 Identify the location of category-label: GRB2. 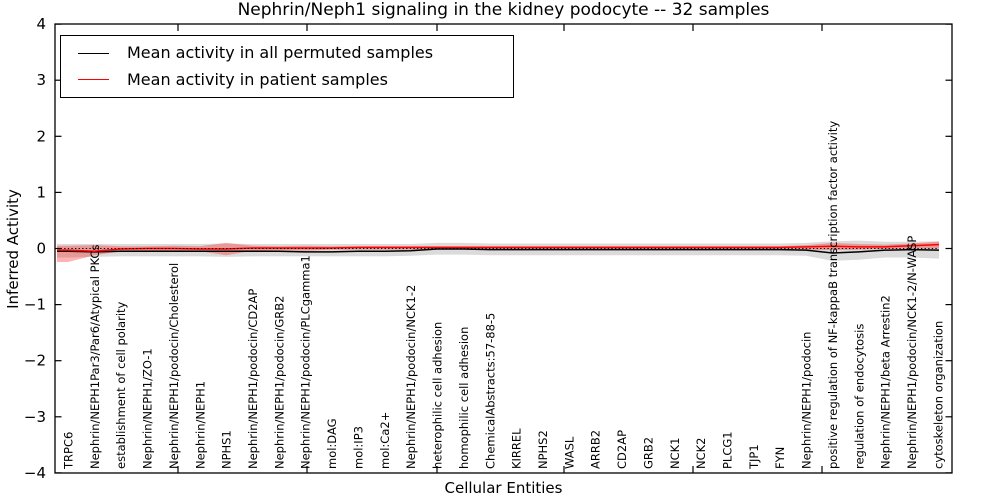
(648, 453).